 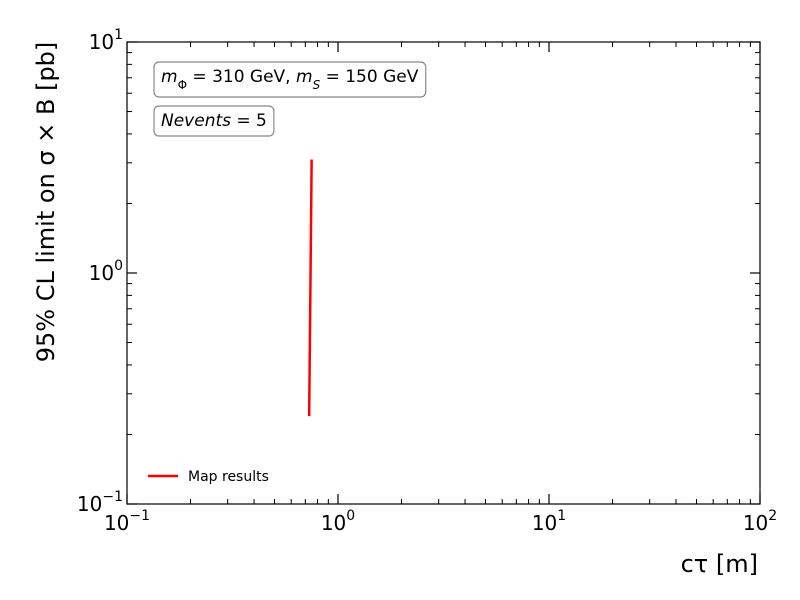 What do you see at coordinates (46, 202) in the screenshot?
I see `y-axis-label: 95% CL limit on σ × B [pb]` at bounding box center [46, 202].